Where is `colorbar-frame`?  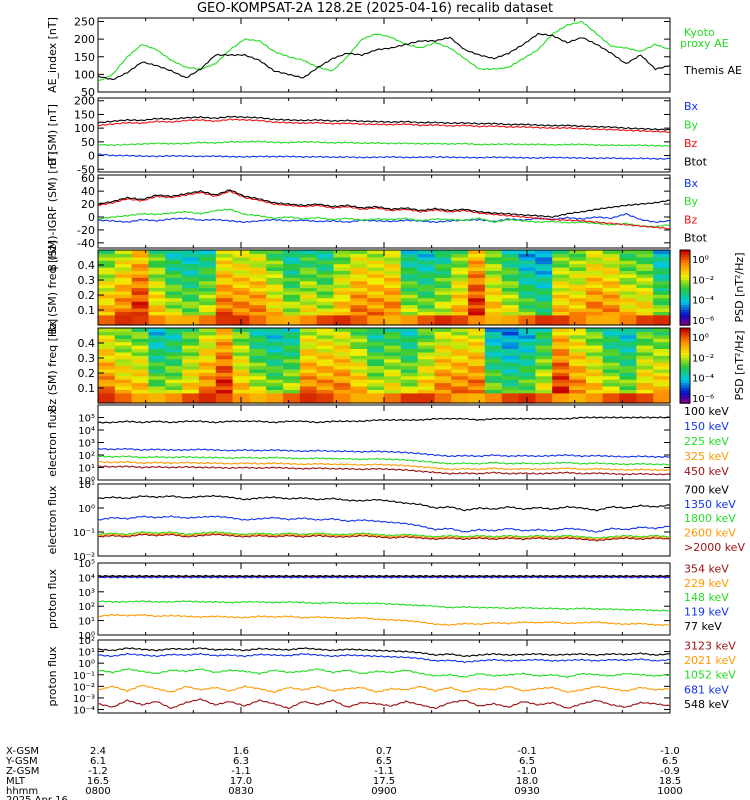
colorbar-frame is located at coordinates (685, 365).